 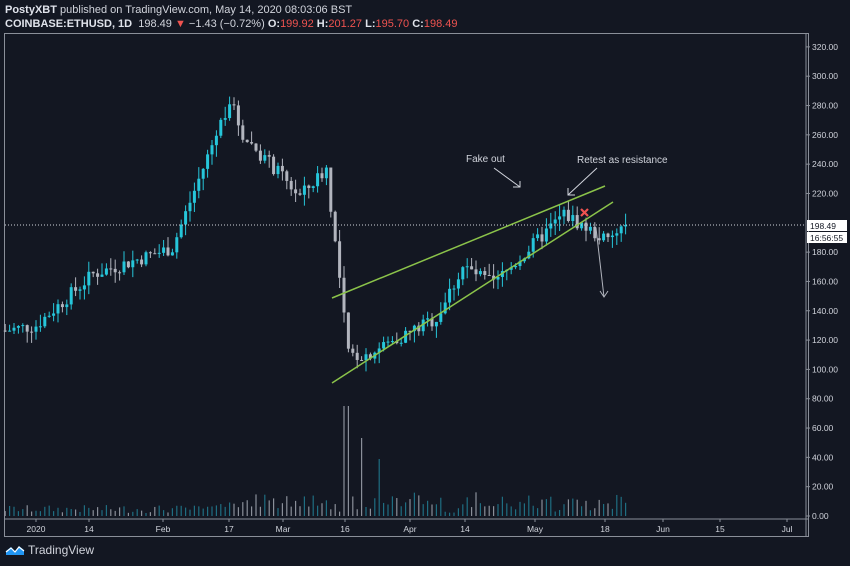 I want to click on tradingview-brand: TradingView, so click(x=49, y=550).